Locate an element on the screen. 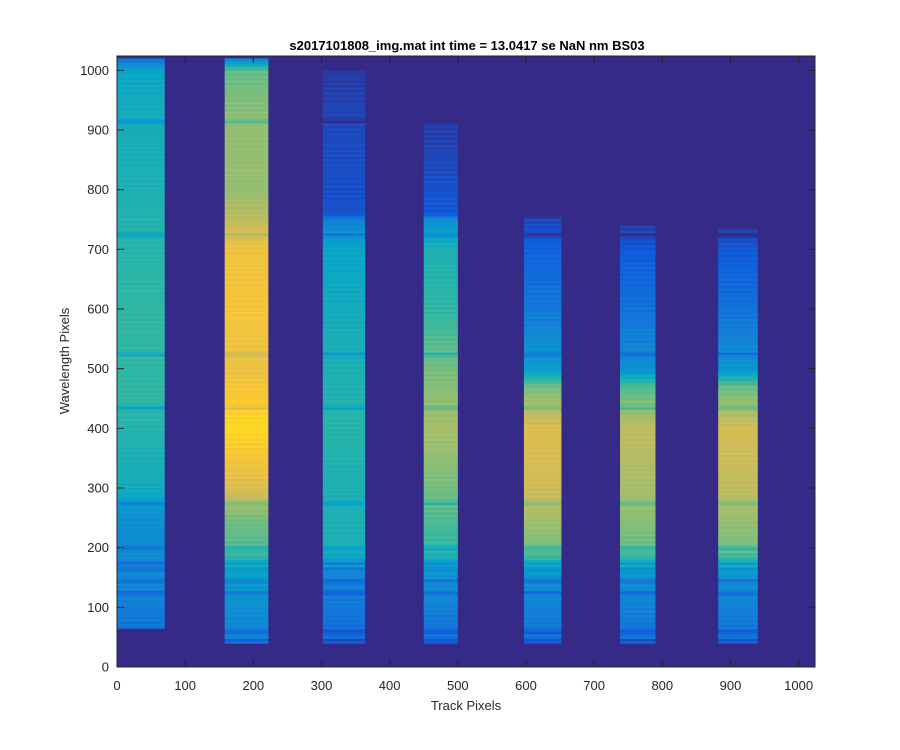 This screenshot has width=900, height=750. y-tick-label: 700 is located at coordinates (98, 249).